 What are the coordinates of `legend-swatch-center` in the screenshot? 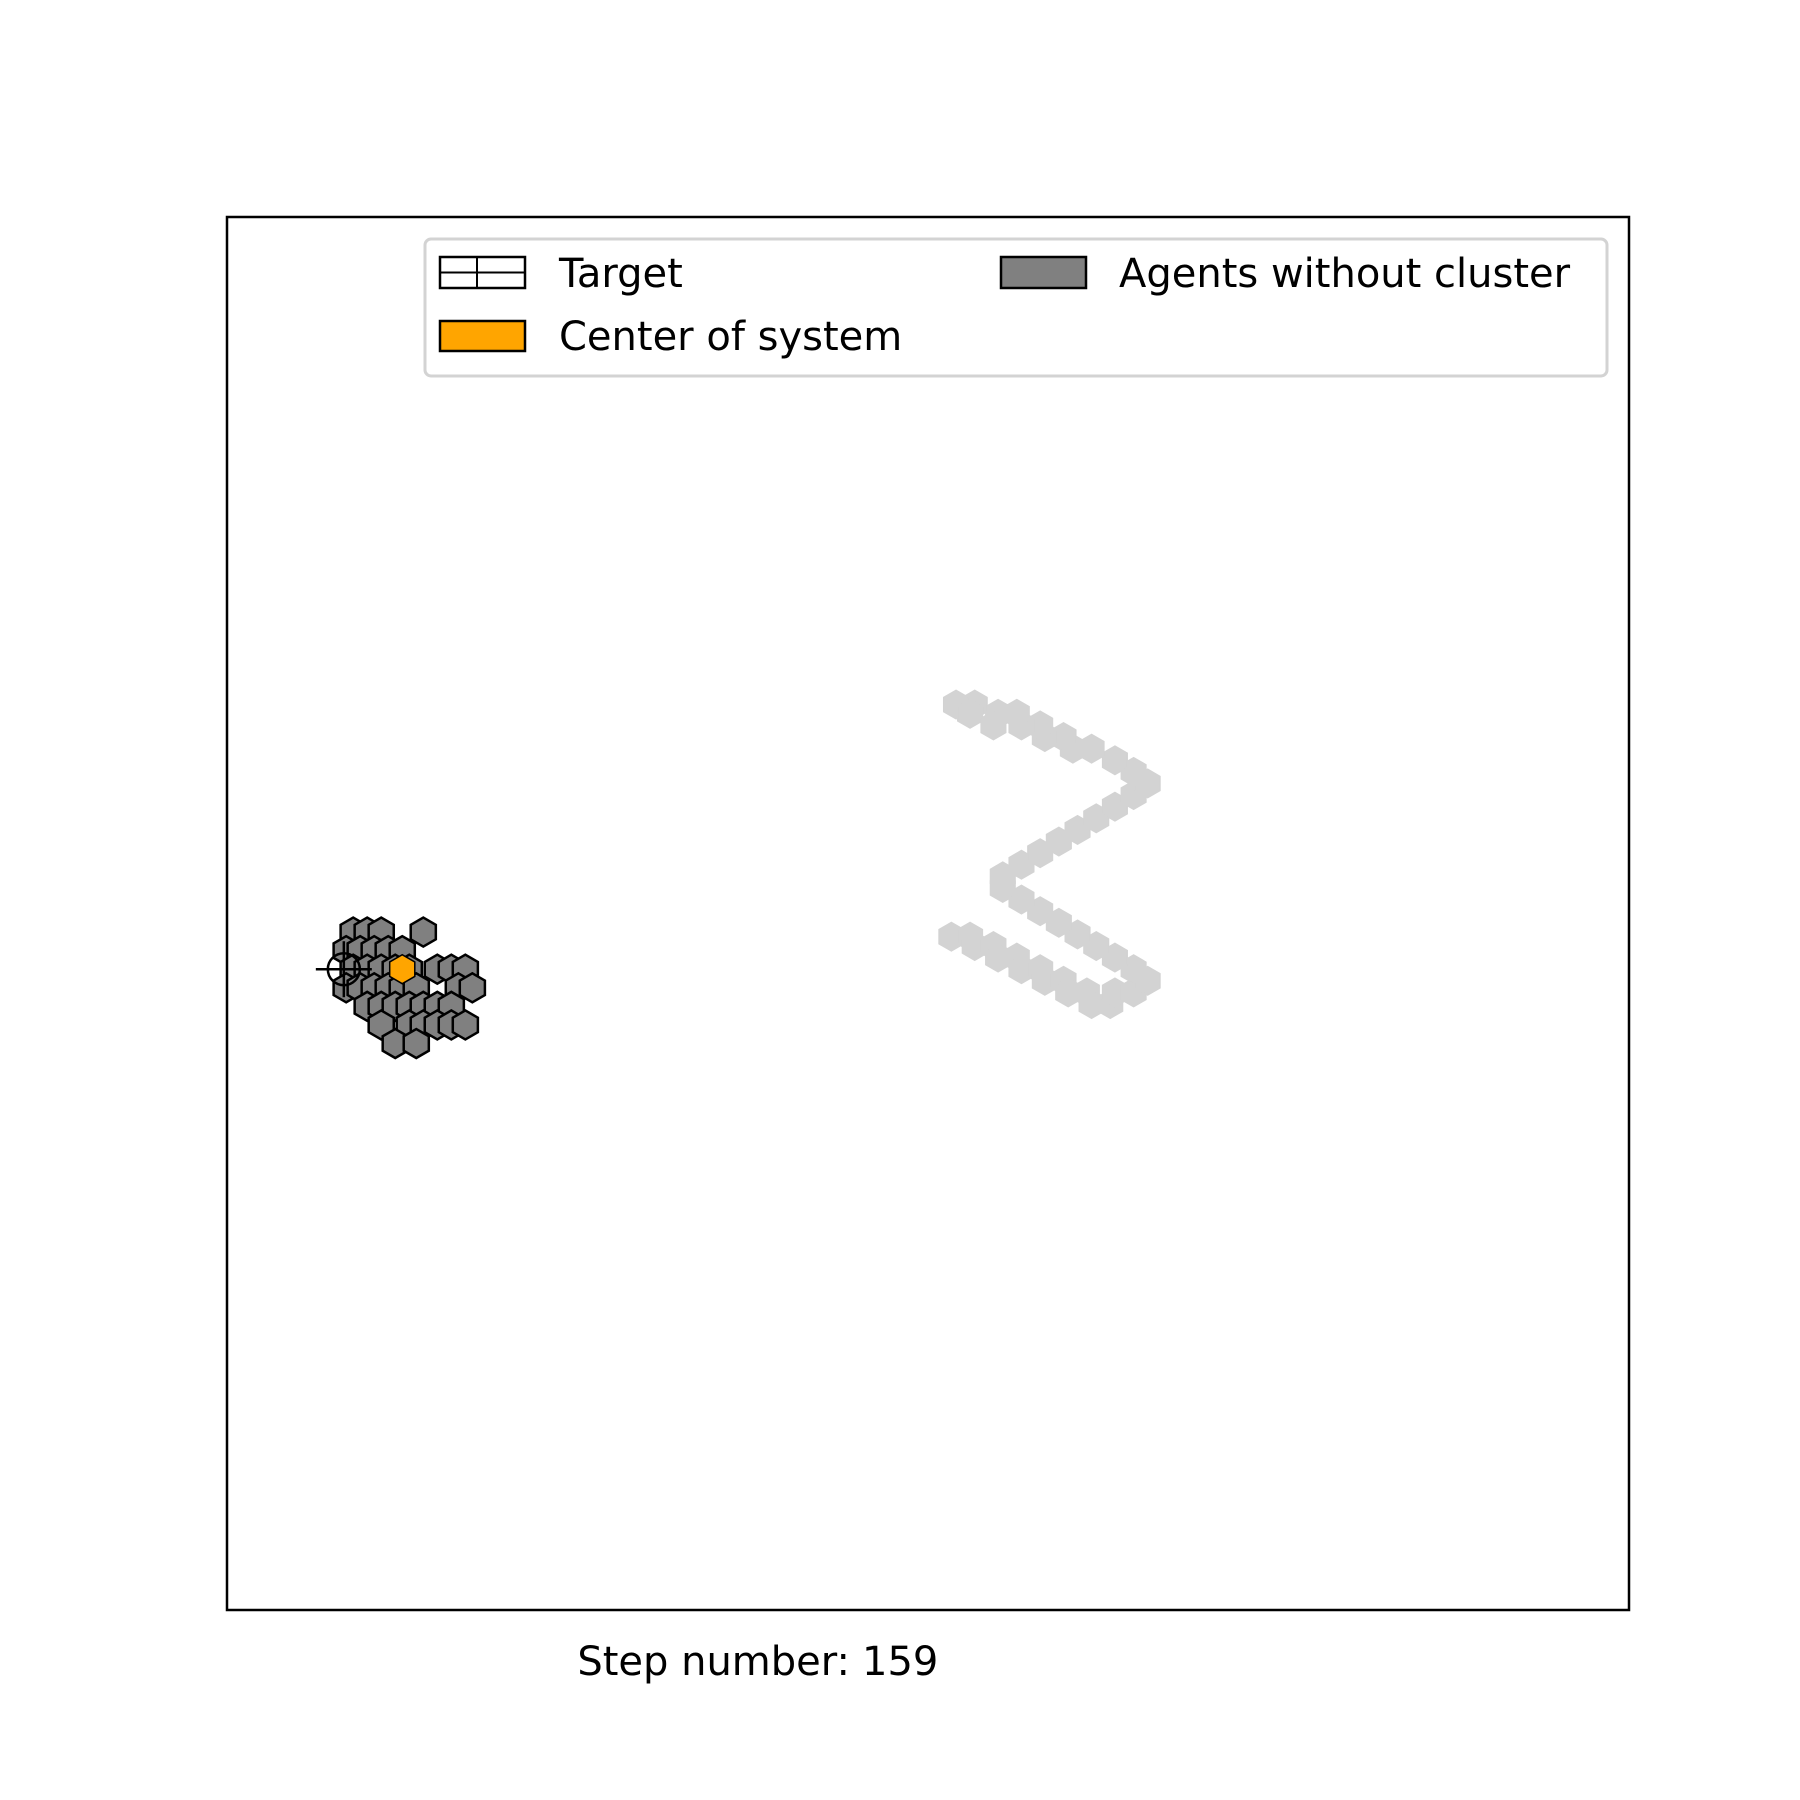 It's located at (482, 336).